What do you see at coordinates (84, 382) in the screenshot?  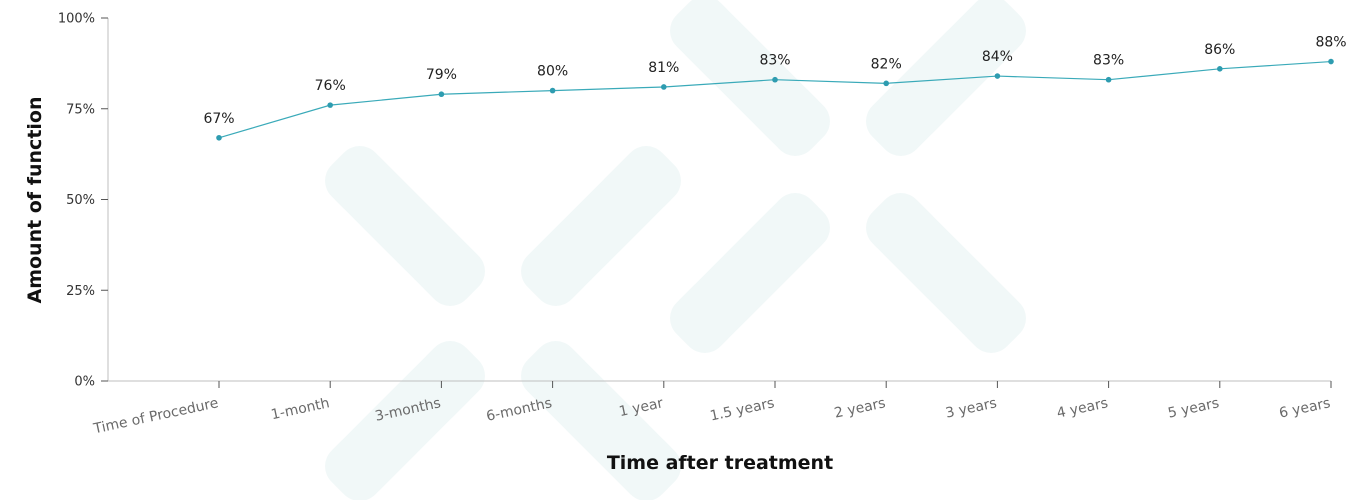 I see `y-tick-label: 0%` at bounding box center [84, 382].